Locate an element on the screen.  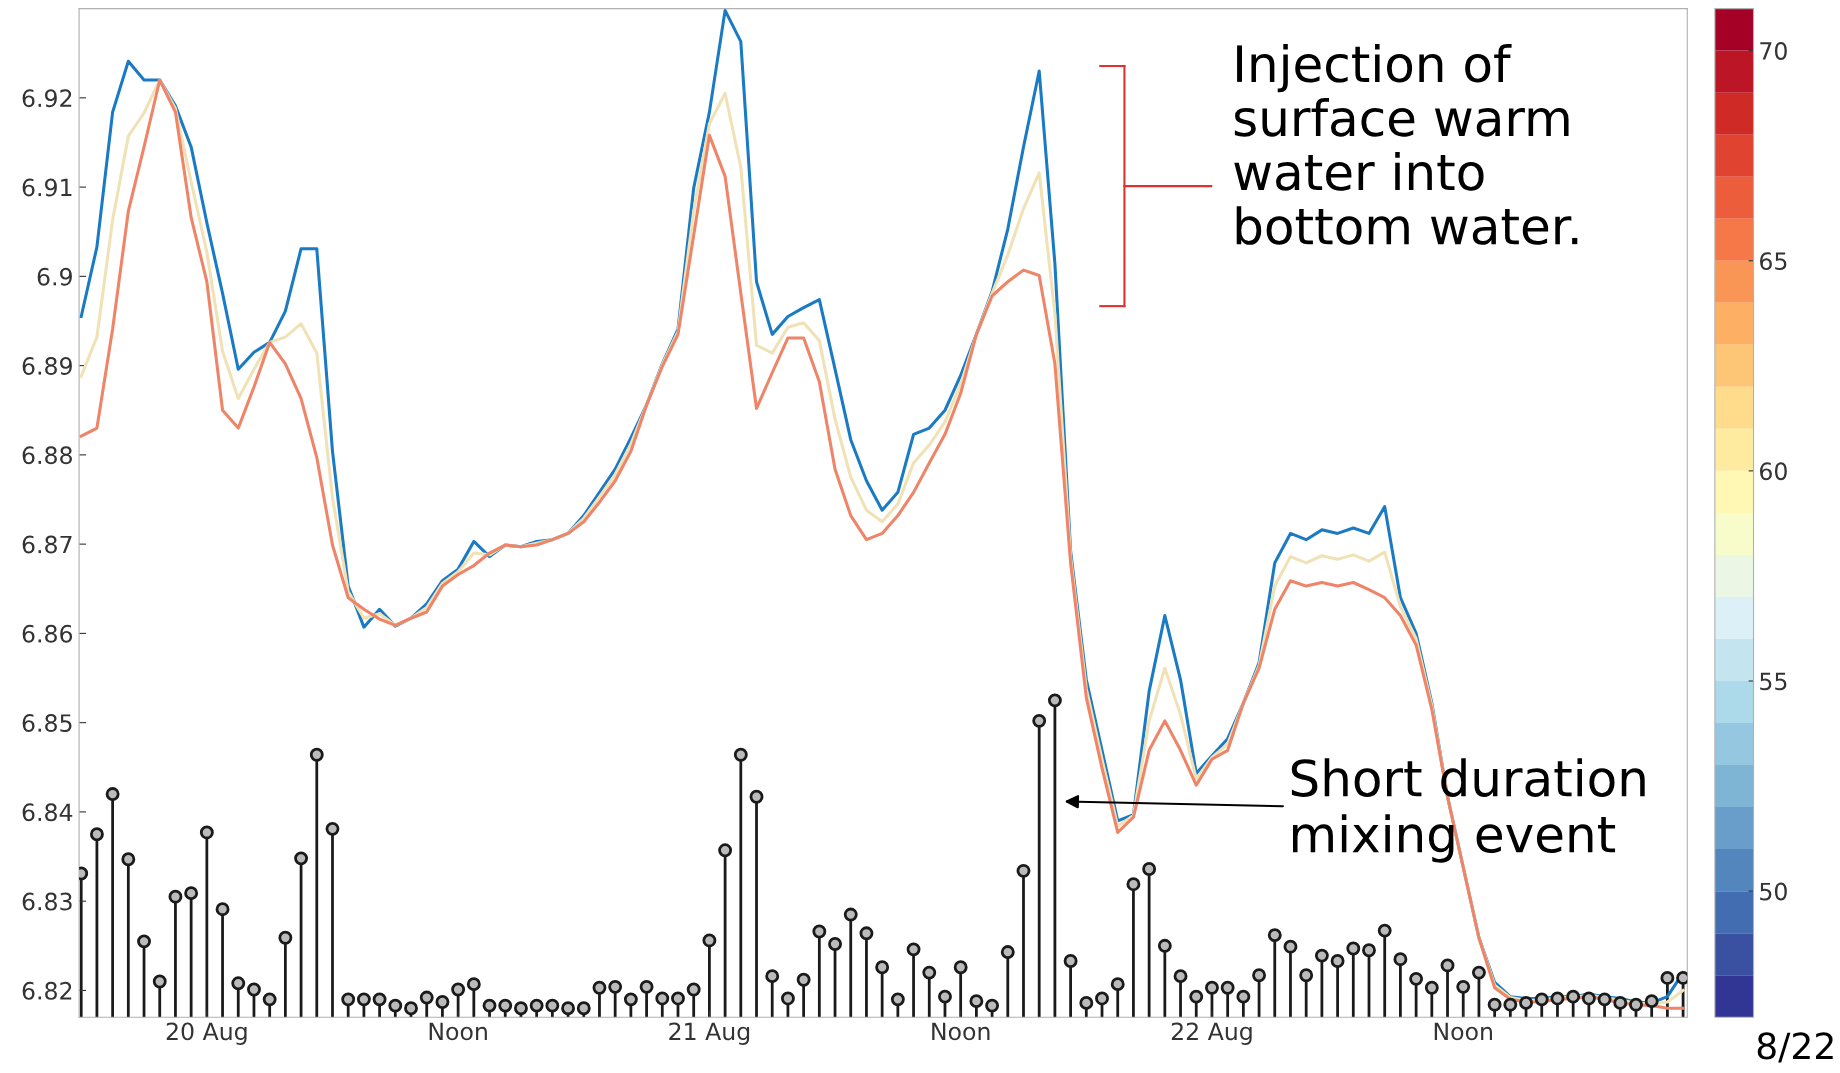
y-tick-label: 6.84 is located at coordinates (47, 812).